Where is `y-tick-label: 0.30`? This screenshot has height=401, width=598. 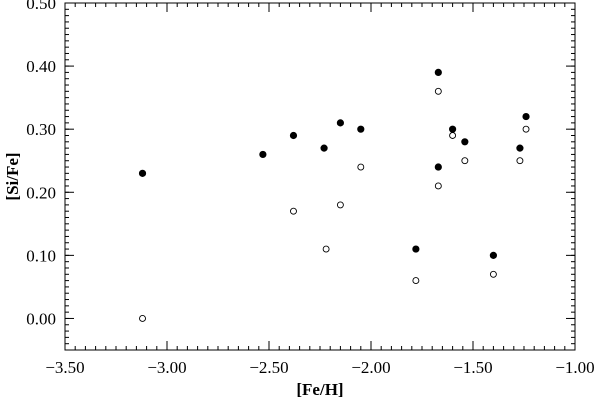
y-tick-label: 0.30 is located at coordinates (41, 129).